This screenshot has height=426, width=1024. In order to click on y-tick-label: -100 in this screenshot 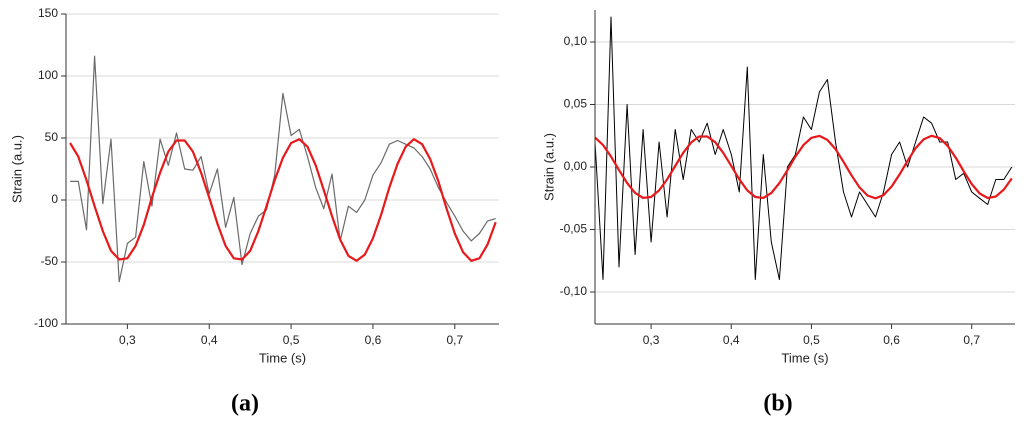, I will do `click(46, 323)`.